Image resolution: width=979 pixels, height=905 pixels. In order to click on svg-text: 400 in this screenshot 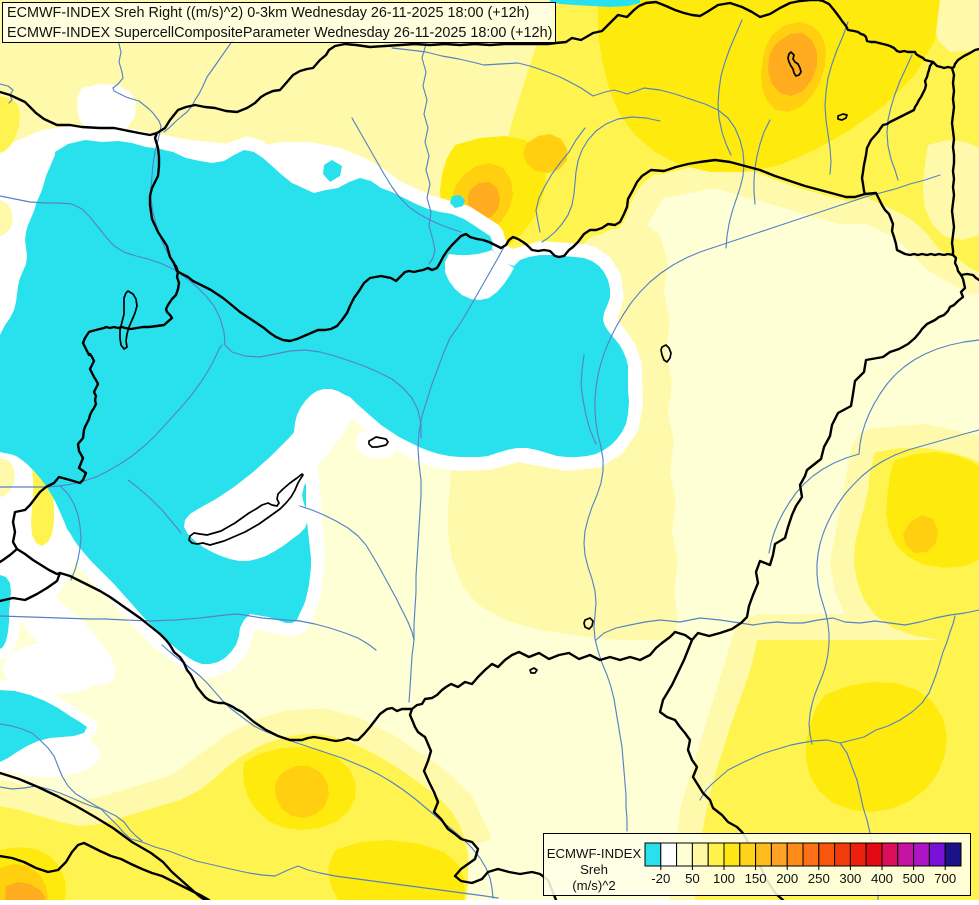, I will do `click(882, 878)`.